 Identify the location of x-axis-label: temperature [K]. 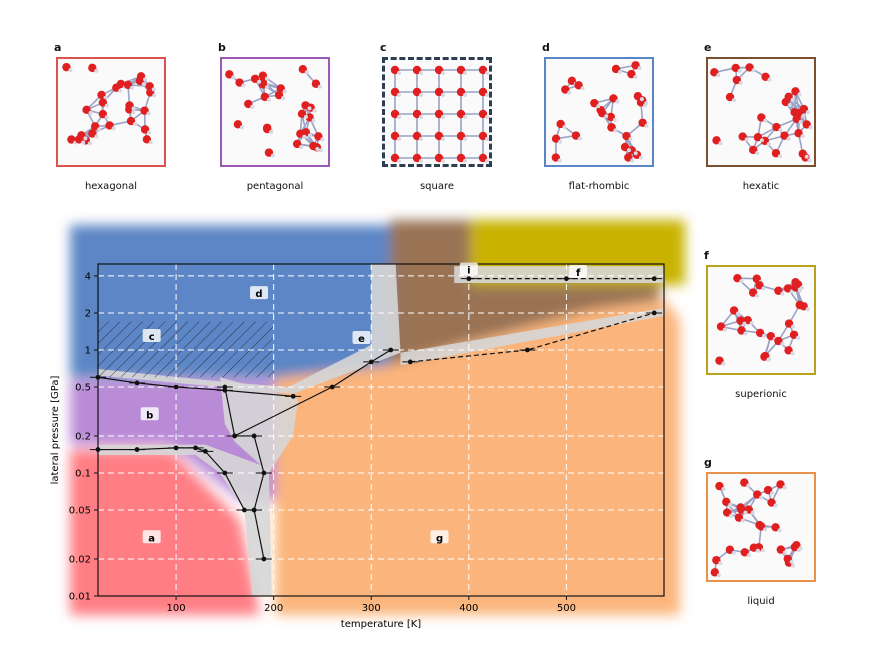
(381, 624).